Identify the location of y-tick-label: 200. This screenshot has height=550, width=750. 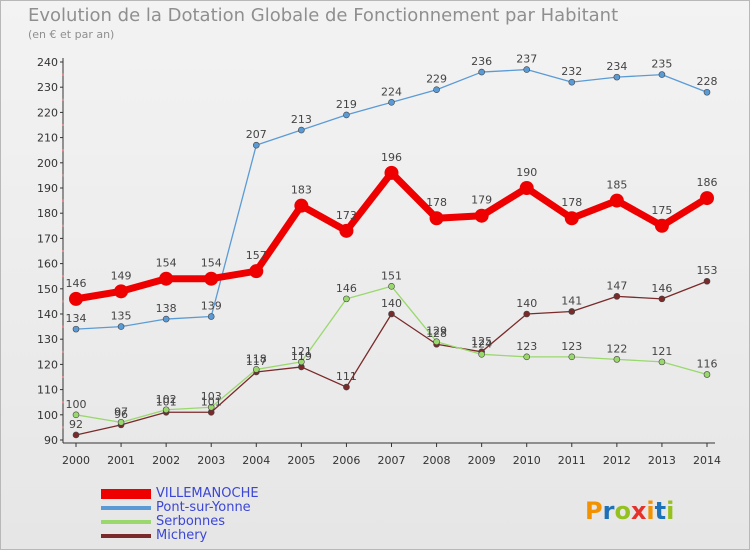
(47, 163).